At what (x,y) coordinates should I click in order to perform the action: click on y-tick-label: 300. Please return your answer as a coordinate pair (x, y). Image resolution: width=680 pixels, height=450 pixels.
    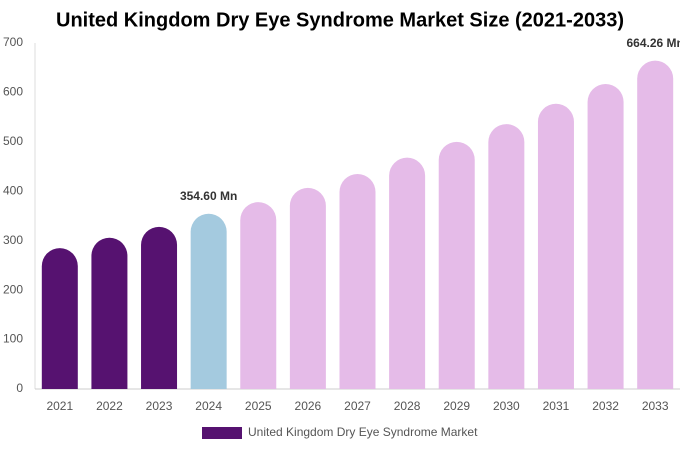
    Looking at the image, I should click on (13, 240).